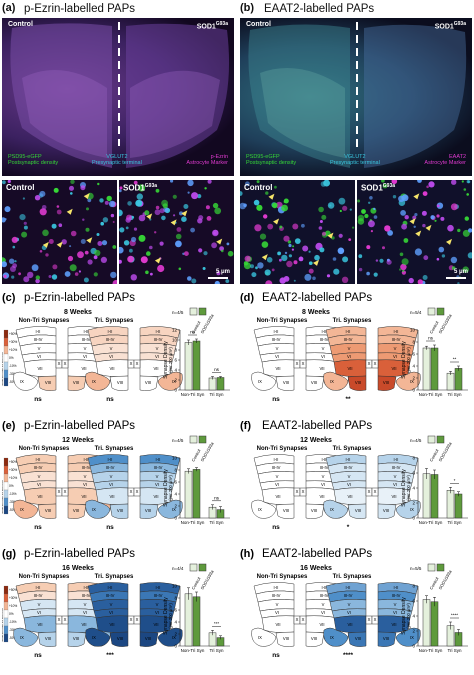 The height and width of the screenshot is (675, 474). What do you see at coordinates (85, 356) in the screenshot?
I see `panel-c-left-region-label: VI` at bounding box center [85, 356].